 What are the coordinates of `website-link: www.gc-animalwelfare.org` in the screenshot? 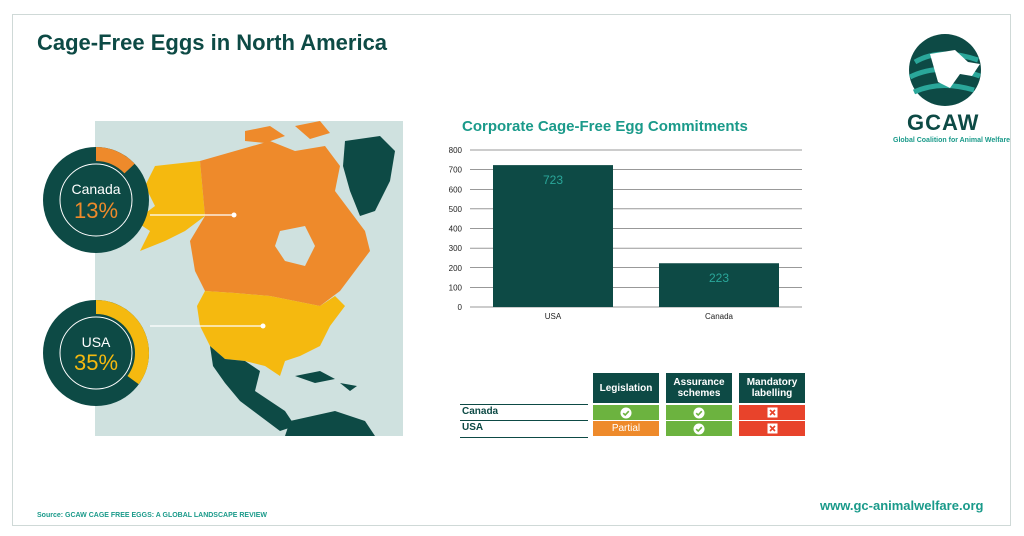 It's located at (902, 505).